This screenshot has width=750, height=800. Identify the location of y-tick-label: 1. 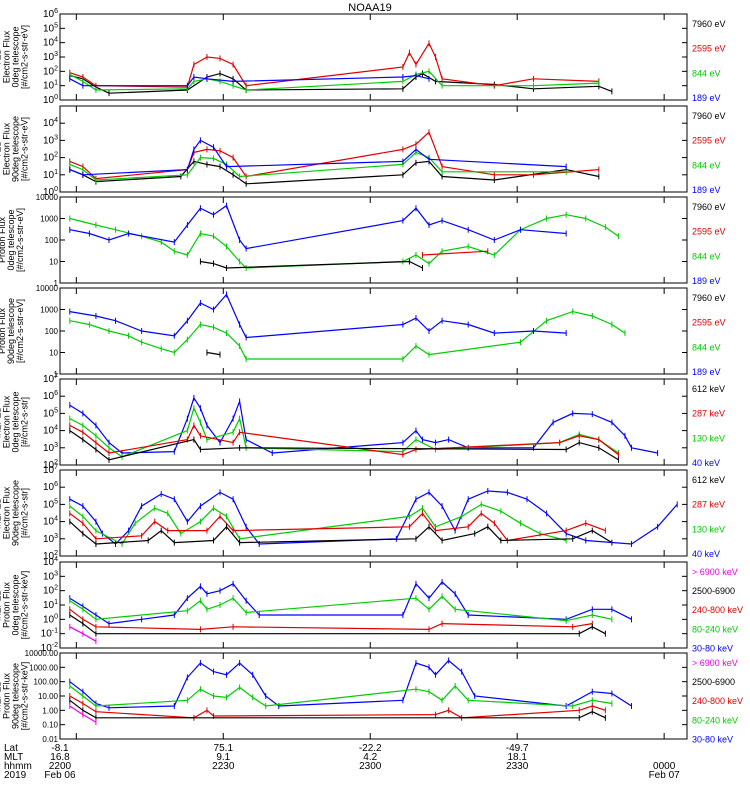
(56, 283).